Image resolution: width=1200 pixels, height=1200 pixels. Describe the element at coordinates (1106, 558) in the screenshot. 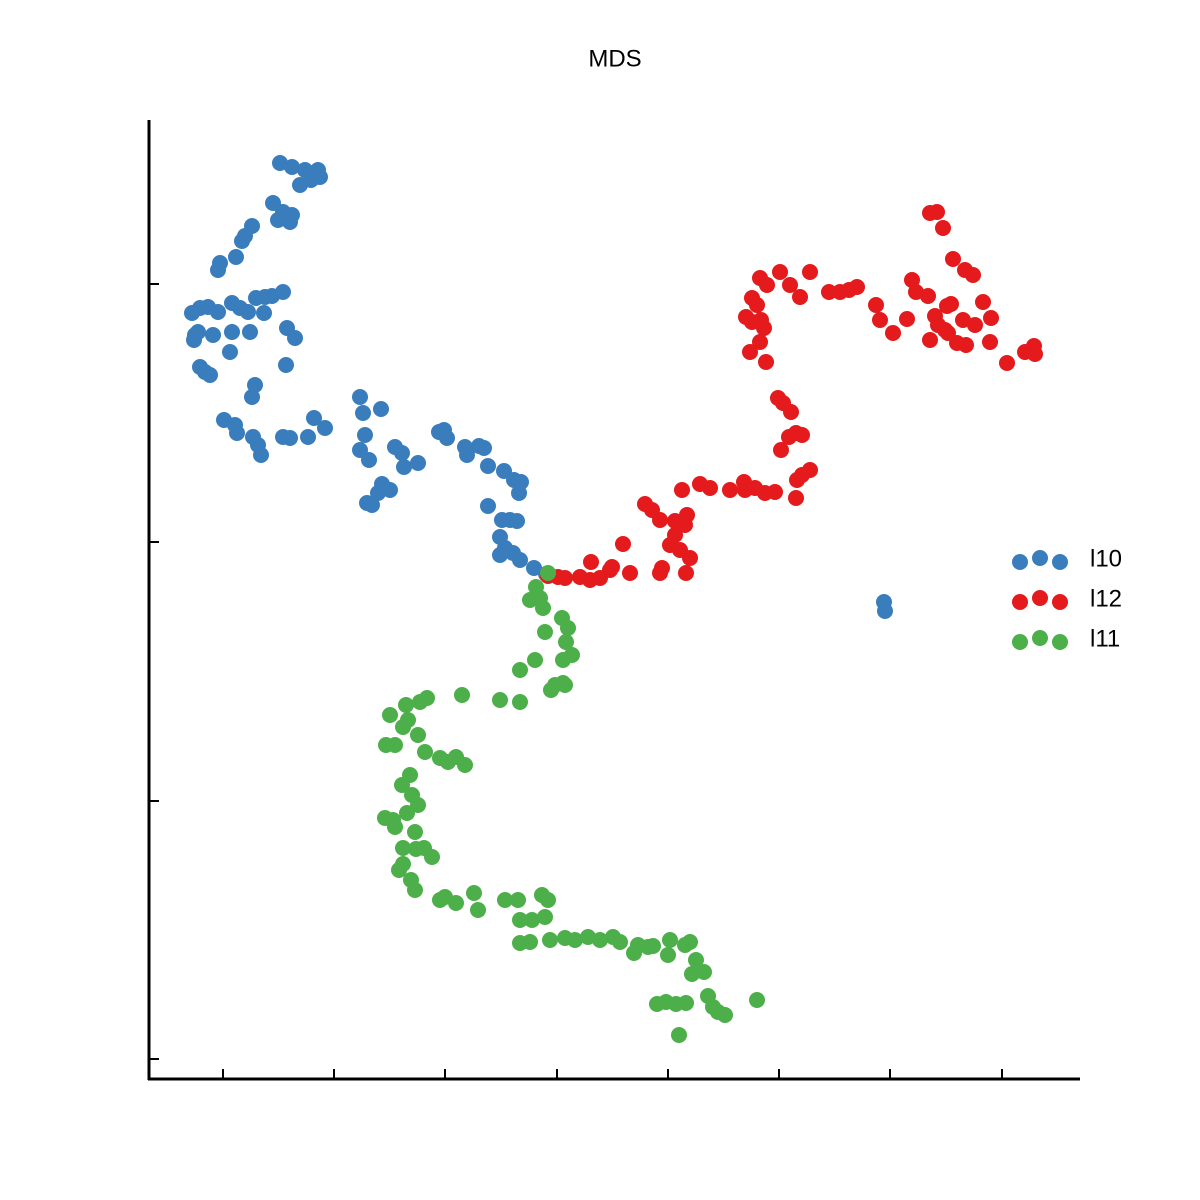

I see `legend-label: l10` at that location.